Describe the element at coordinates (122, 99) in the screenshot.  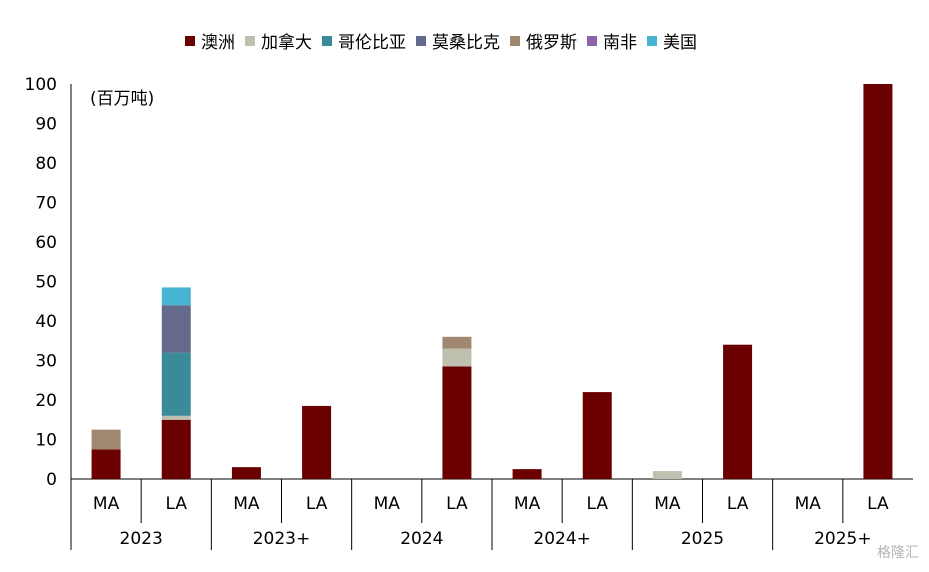
I see `unit-label: (百万吨)` at that location.